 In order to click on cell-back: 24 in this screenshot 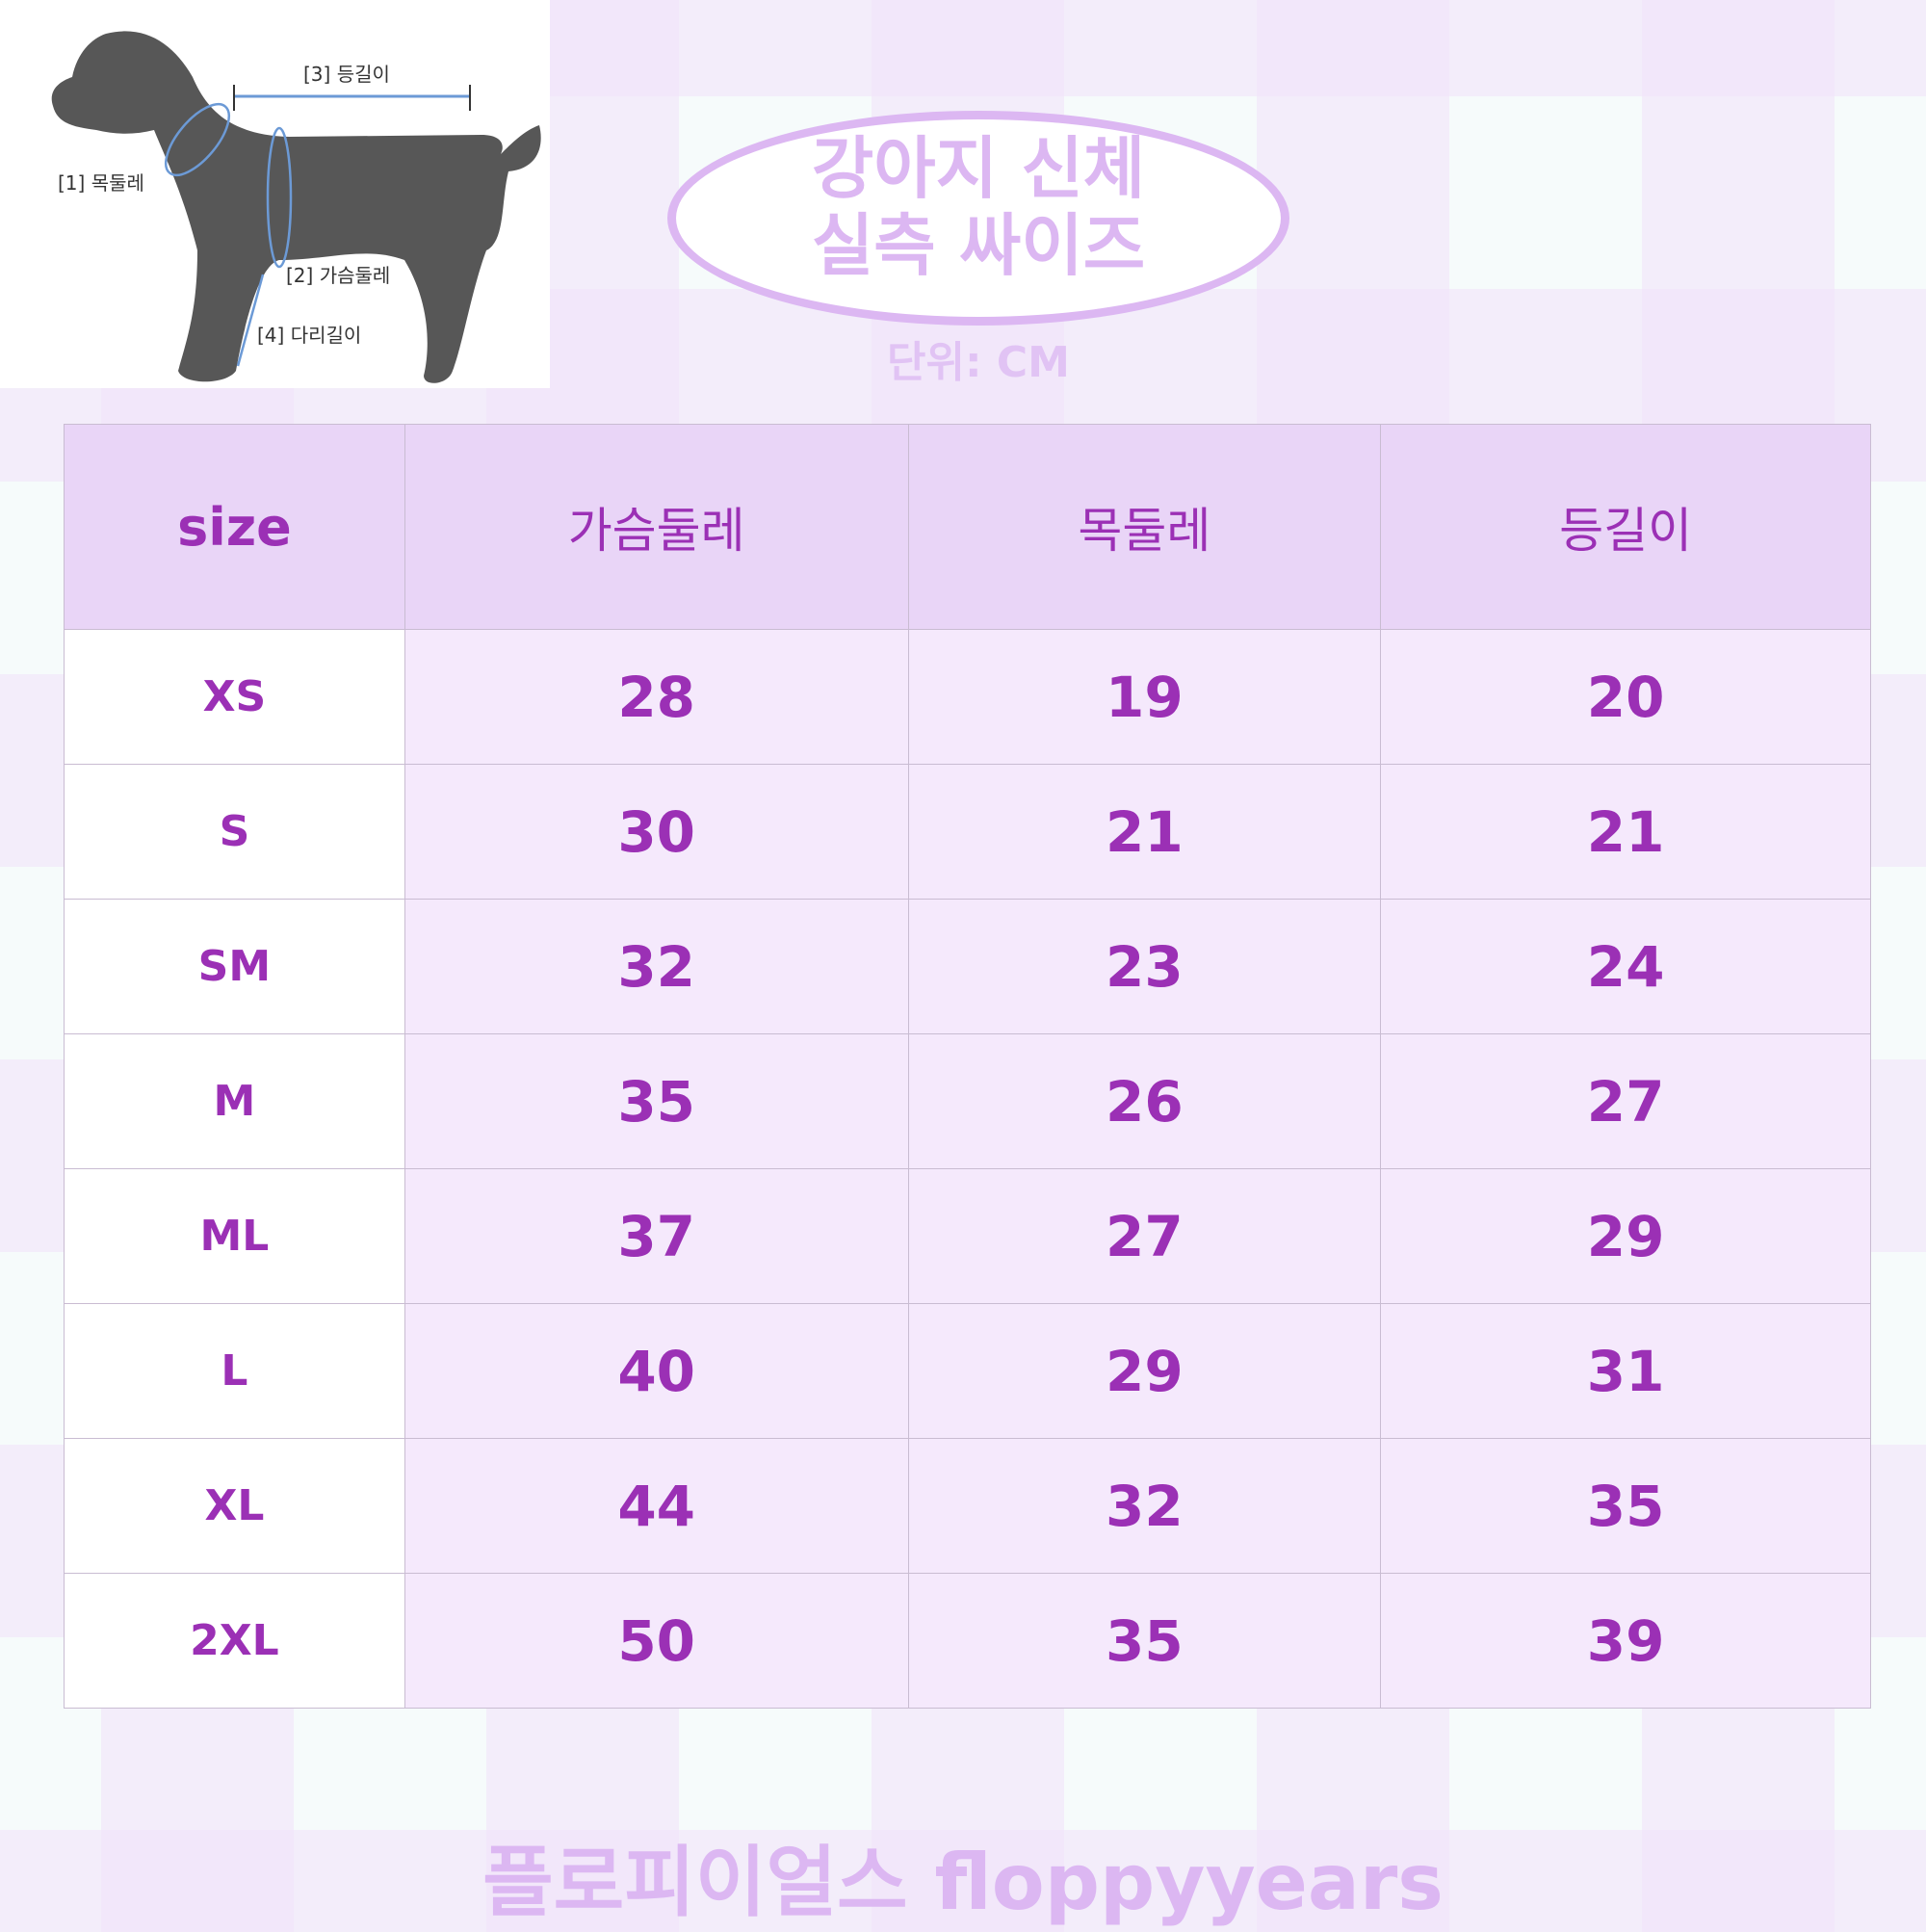, I will do `click(1625, 966)`.